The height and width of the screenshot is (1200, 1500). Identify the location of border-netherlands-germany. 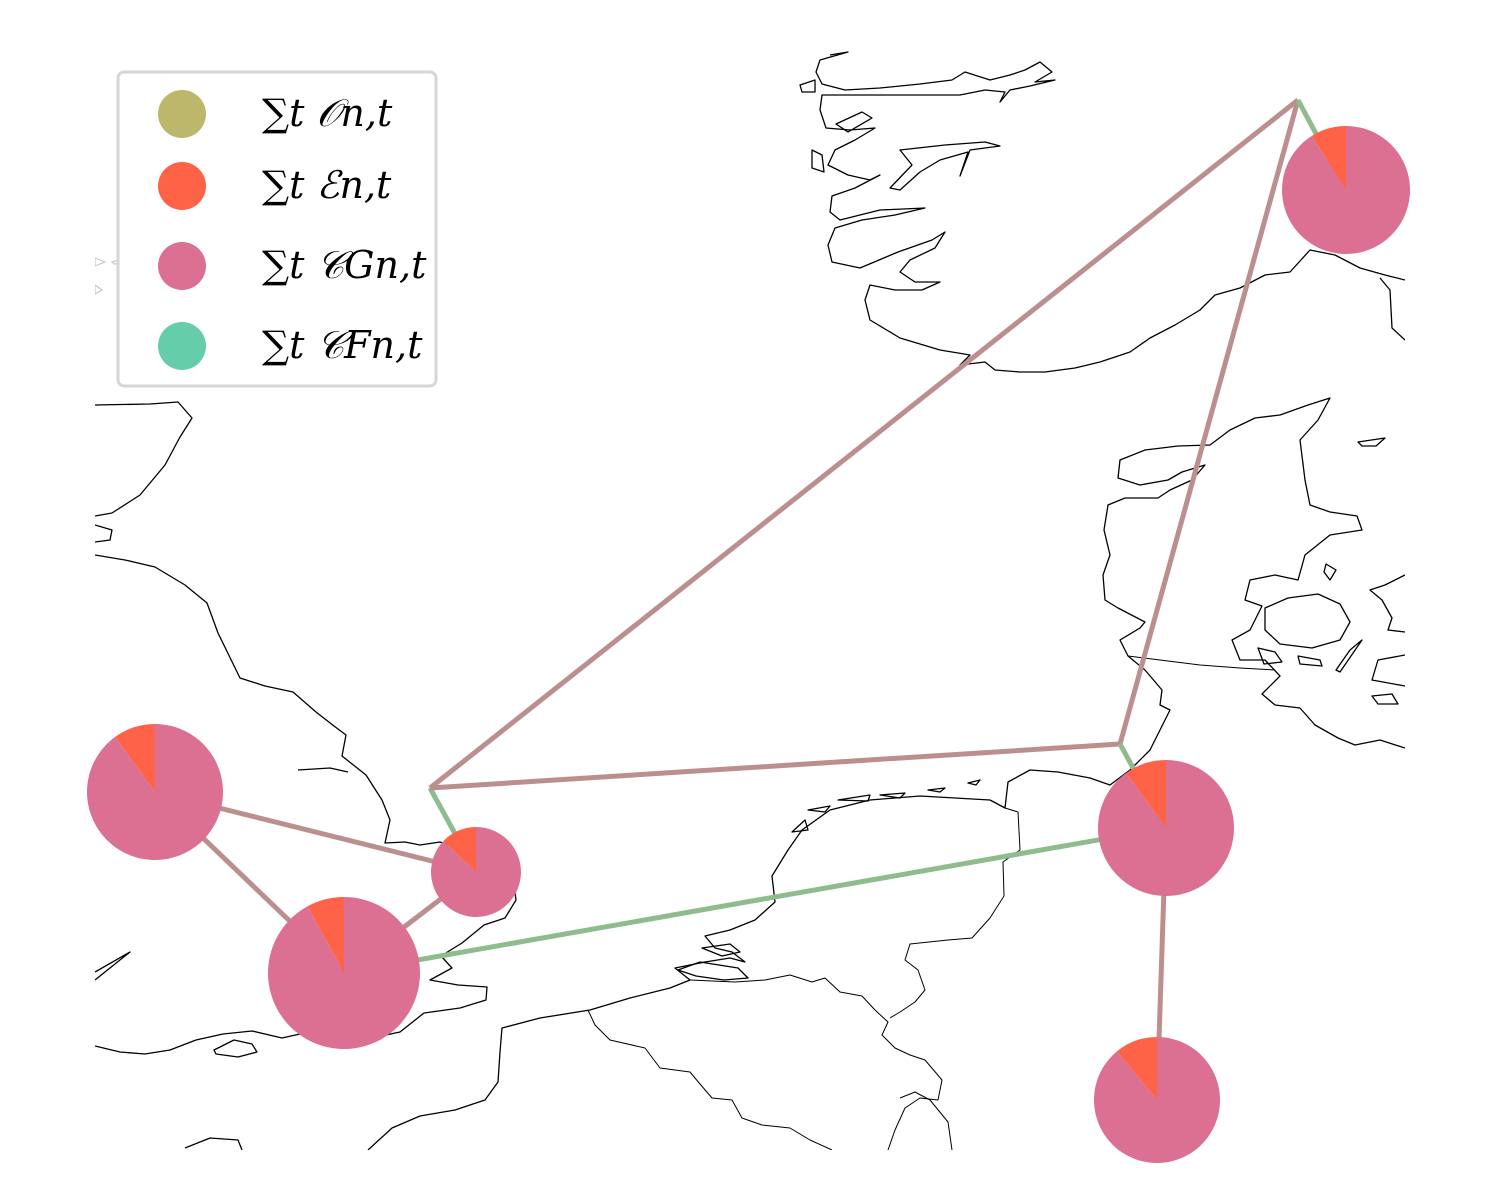
(955, 913).